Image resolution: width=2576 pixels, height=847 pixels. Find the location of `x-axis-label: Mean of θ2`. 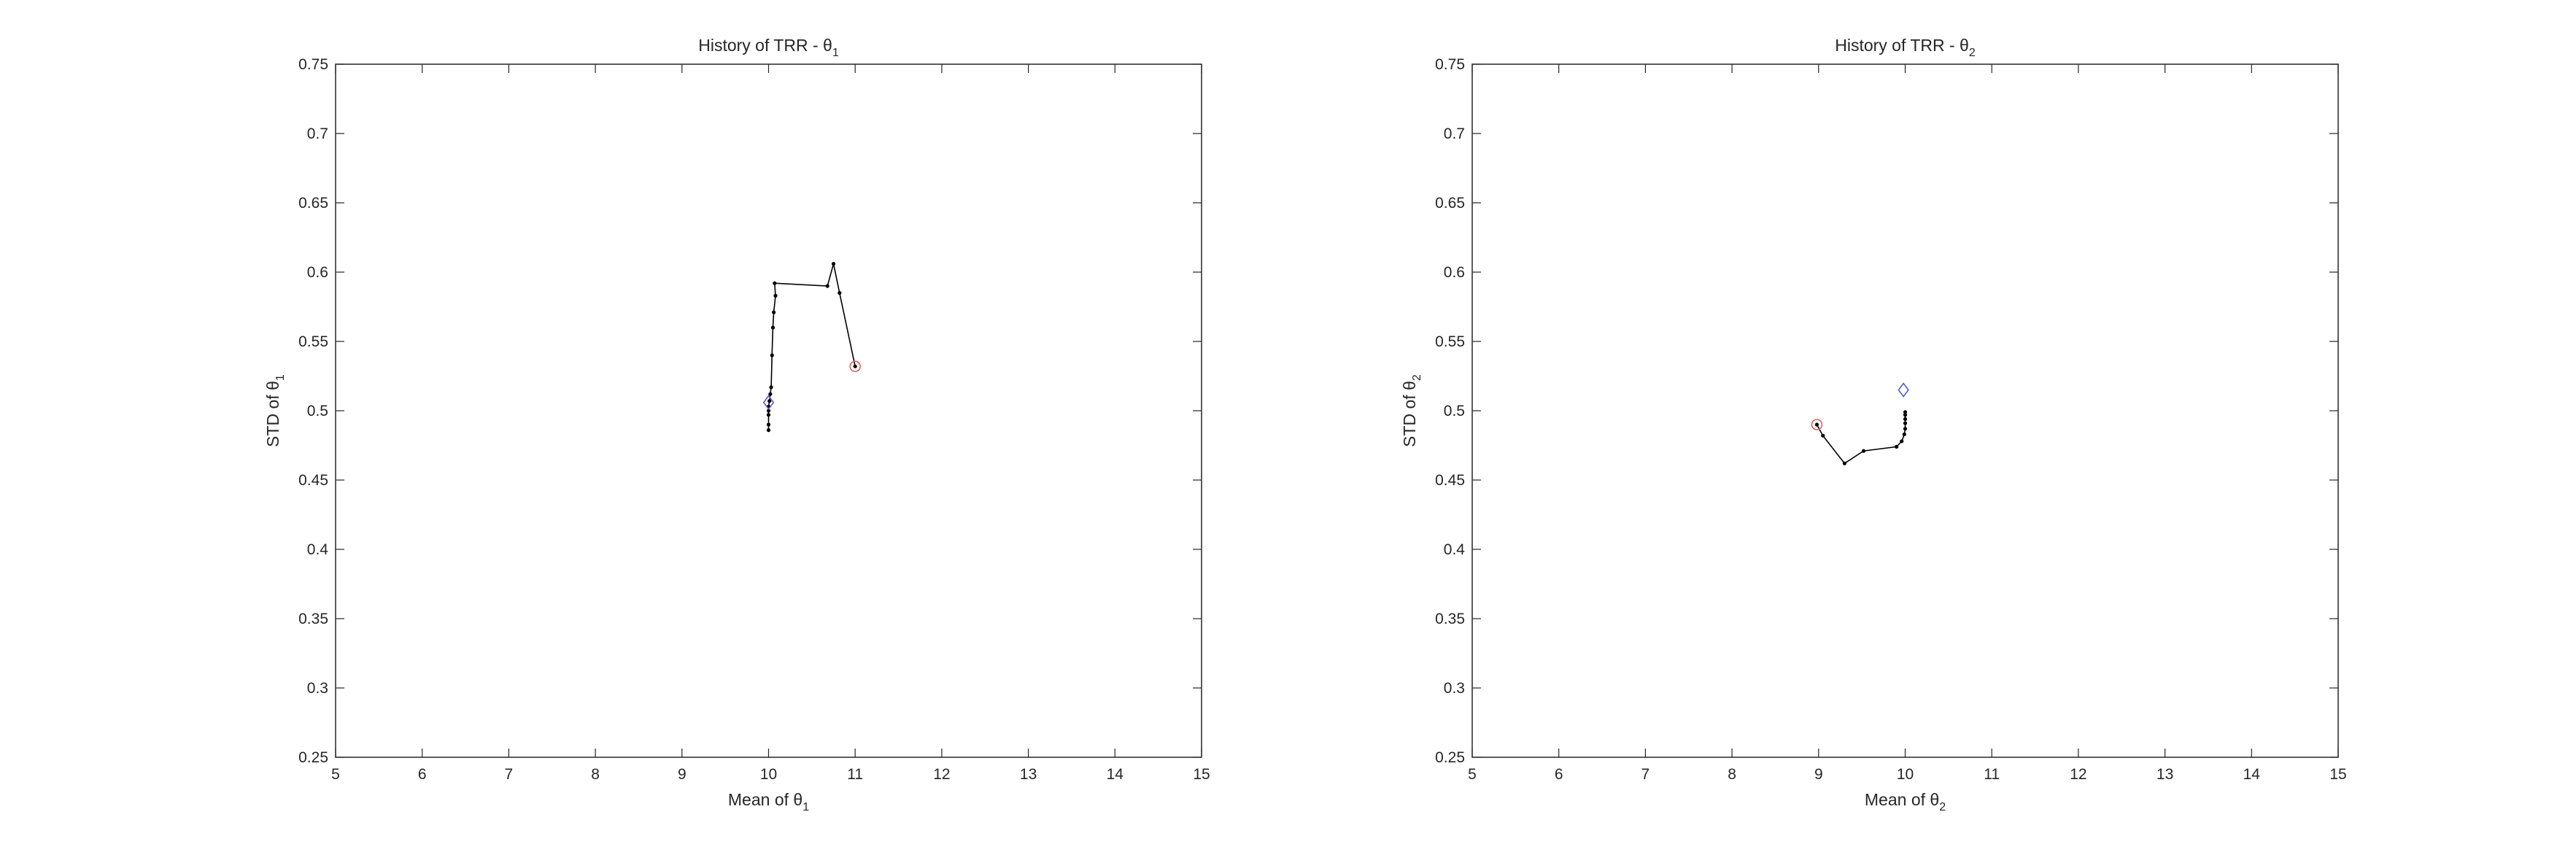

x-axis-label: Mean of θ2 is located at coordinates (1905, 801).